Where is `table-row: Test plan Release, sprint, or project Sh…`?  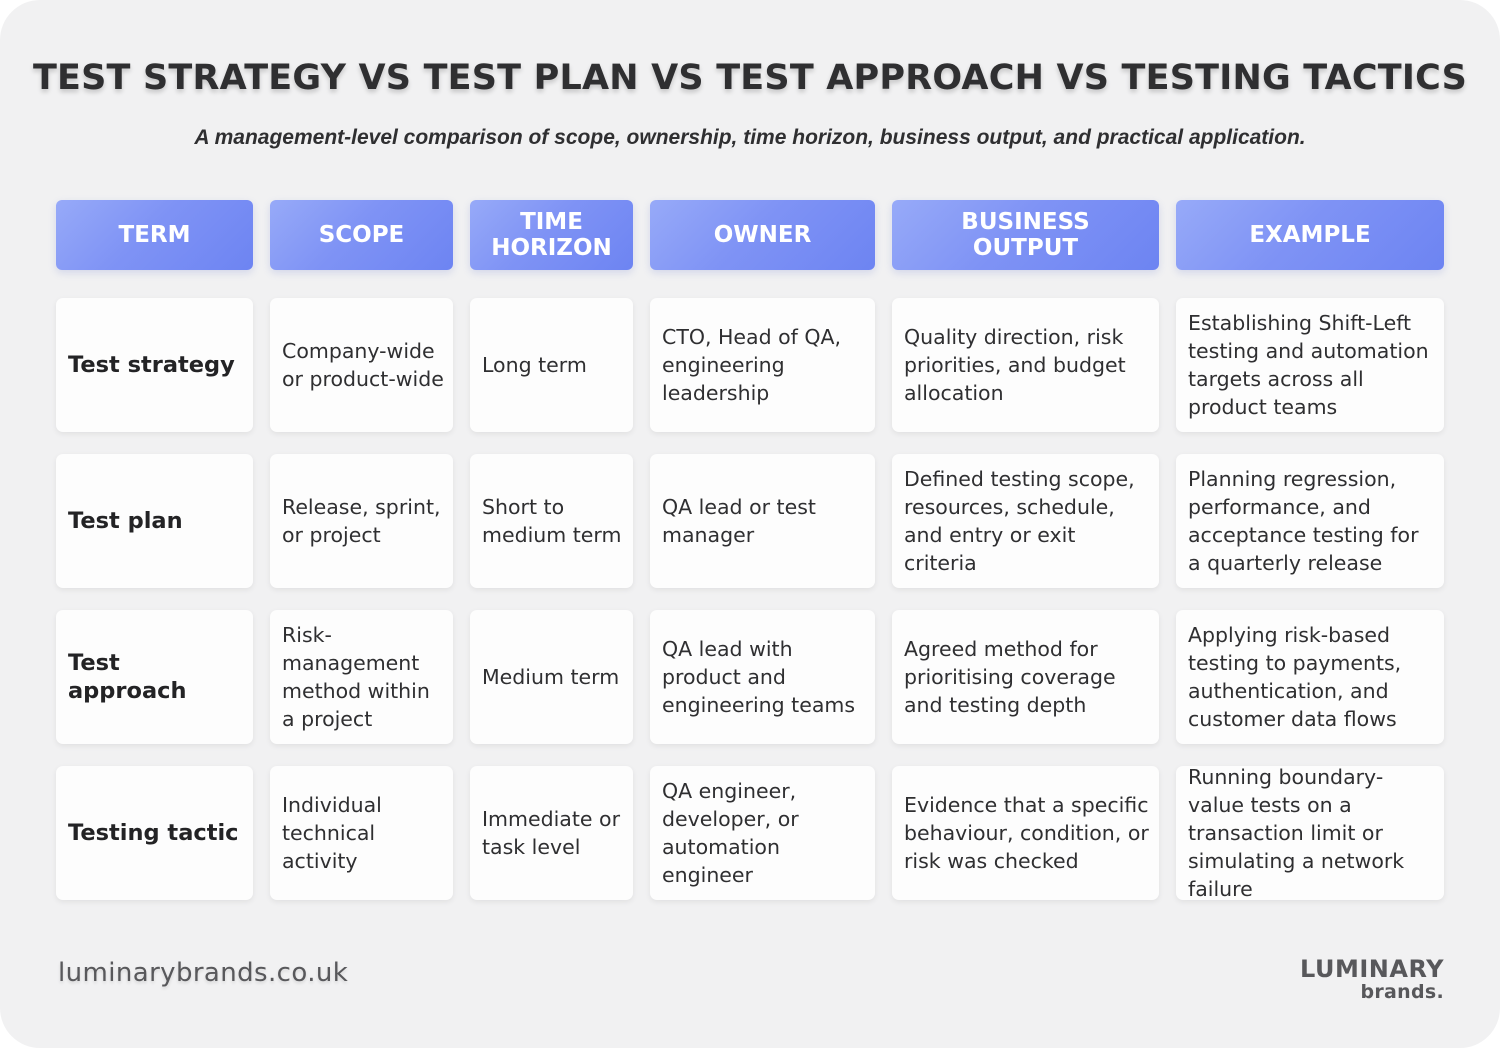 table-row: Test plan Release, sprint, or project Sh… is located at coordinates (750, 521).